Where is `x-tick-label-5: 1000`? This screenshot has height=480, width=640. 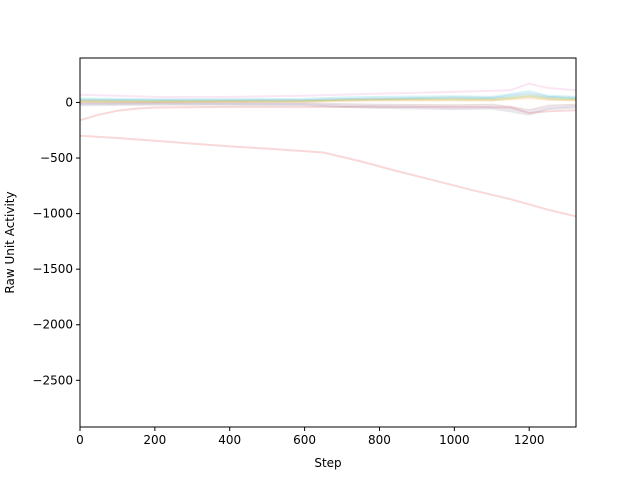 x-tick-label-5: 1000 is located at coordinates (454, 440).